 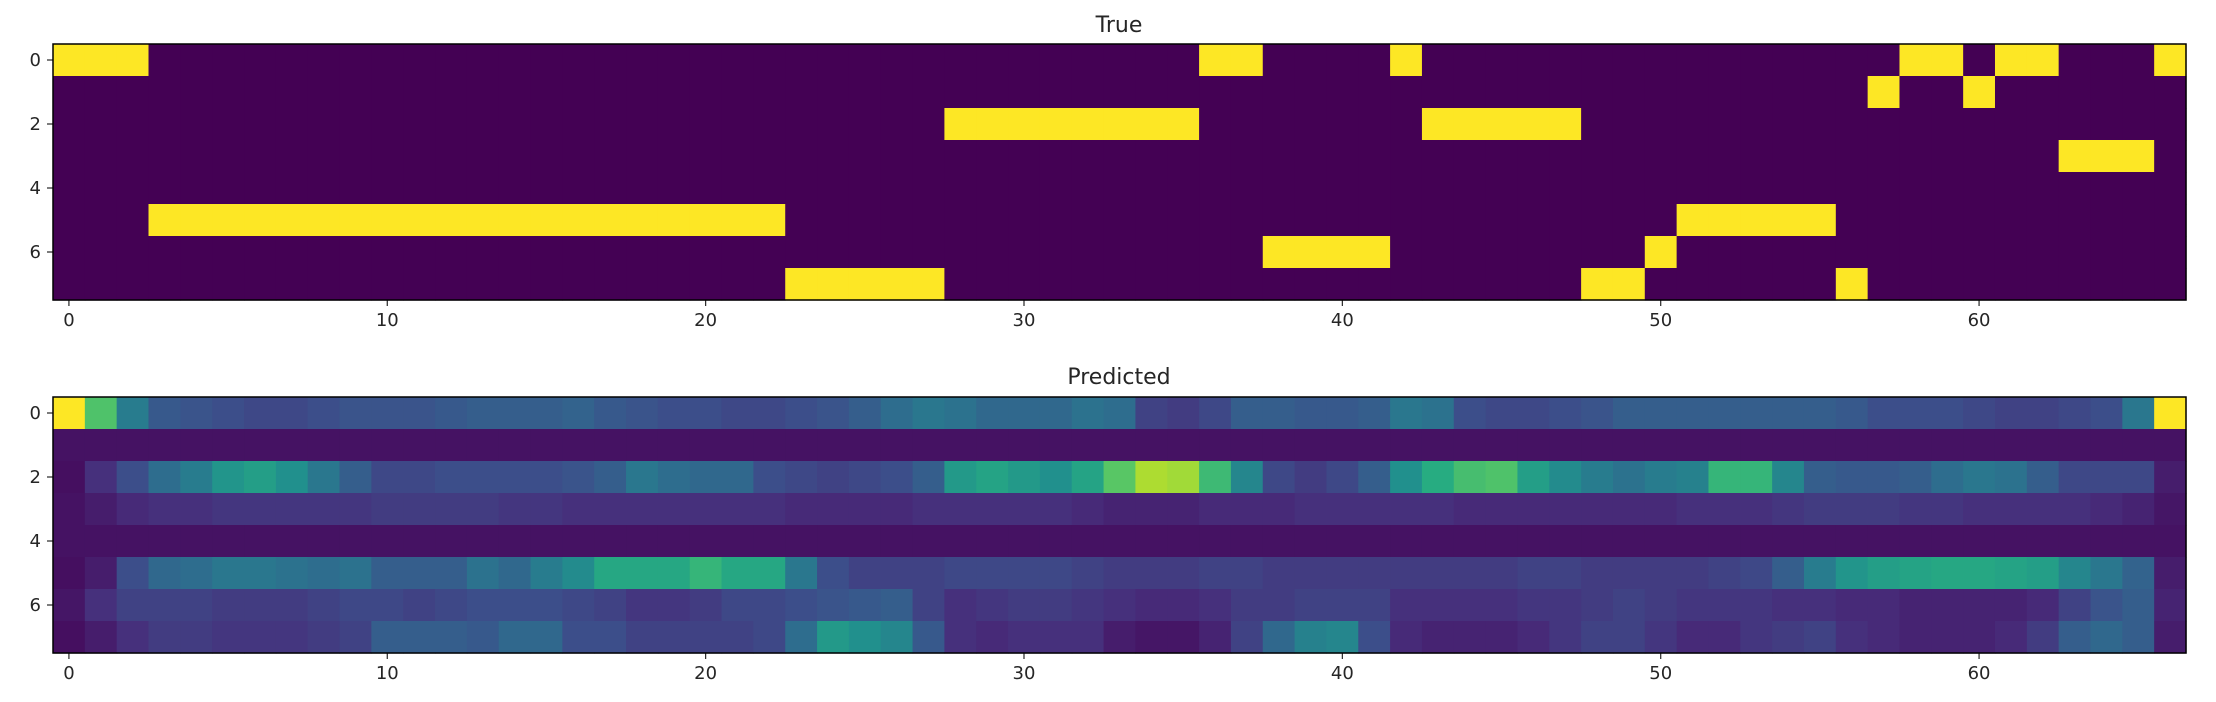 I want to click on true-cell-r0-c14, so click(x=515, y=60).